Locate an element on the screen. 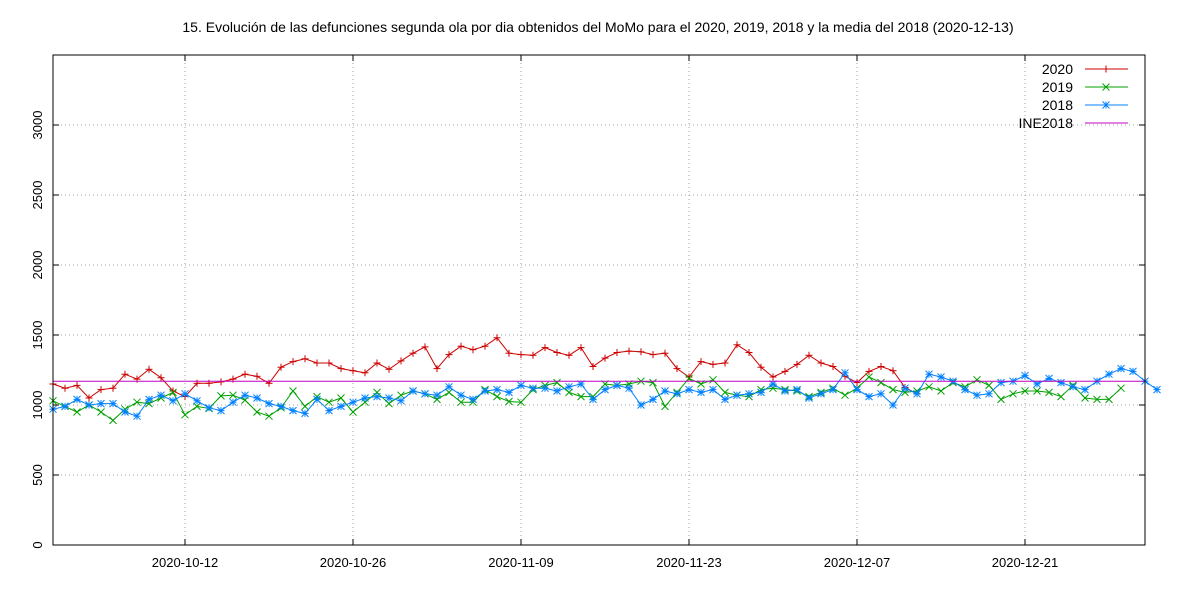  legend-marker-2018 is located at coordinates (1106, 105).